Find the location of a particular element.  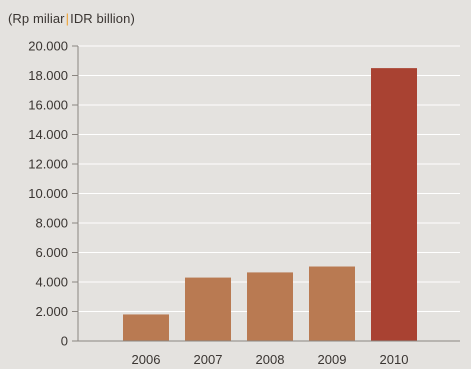

x-tick-label: 2006 is located at coordinates (146, 359).